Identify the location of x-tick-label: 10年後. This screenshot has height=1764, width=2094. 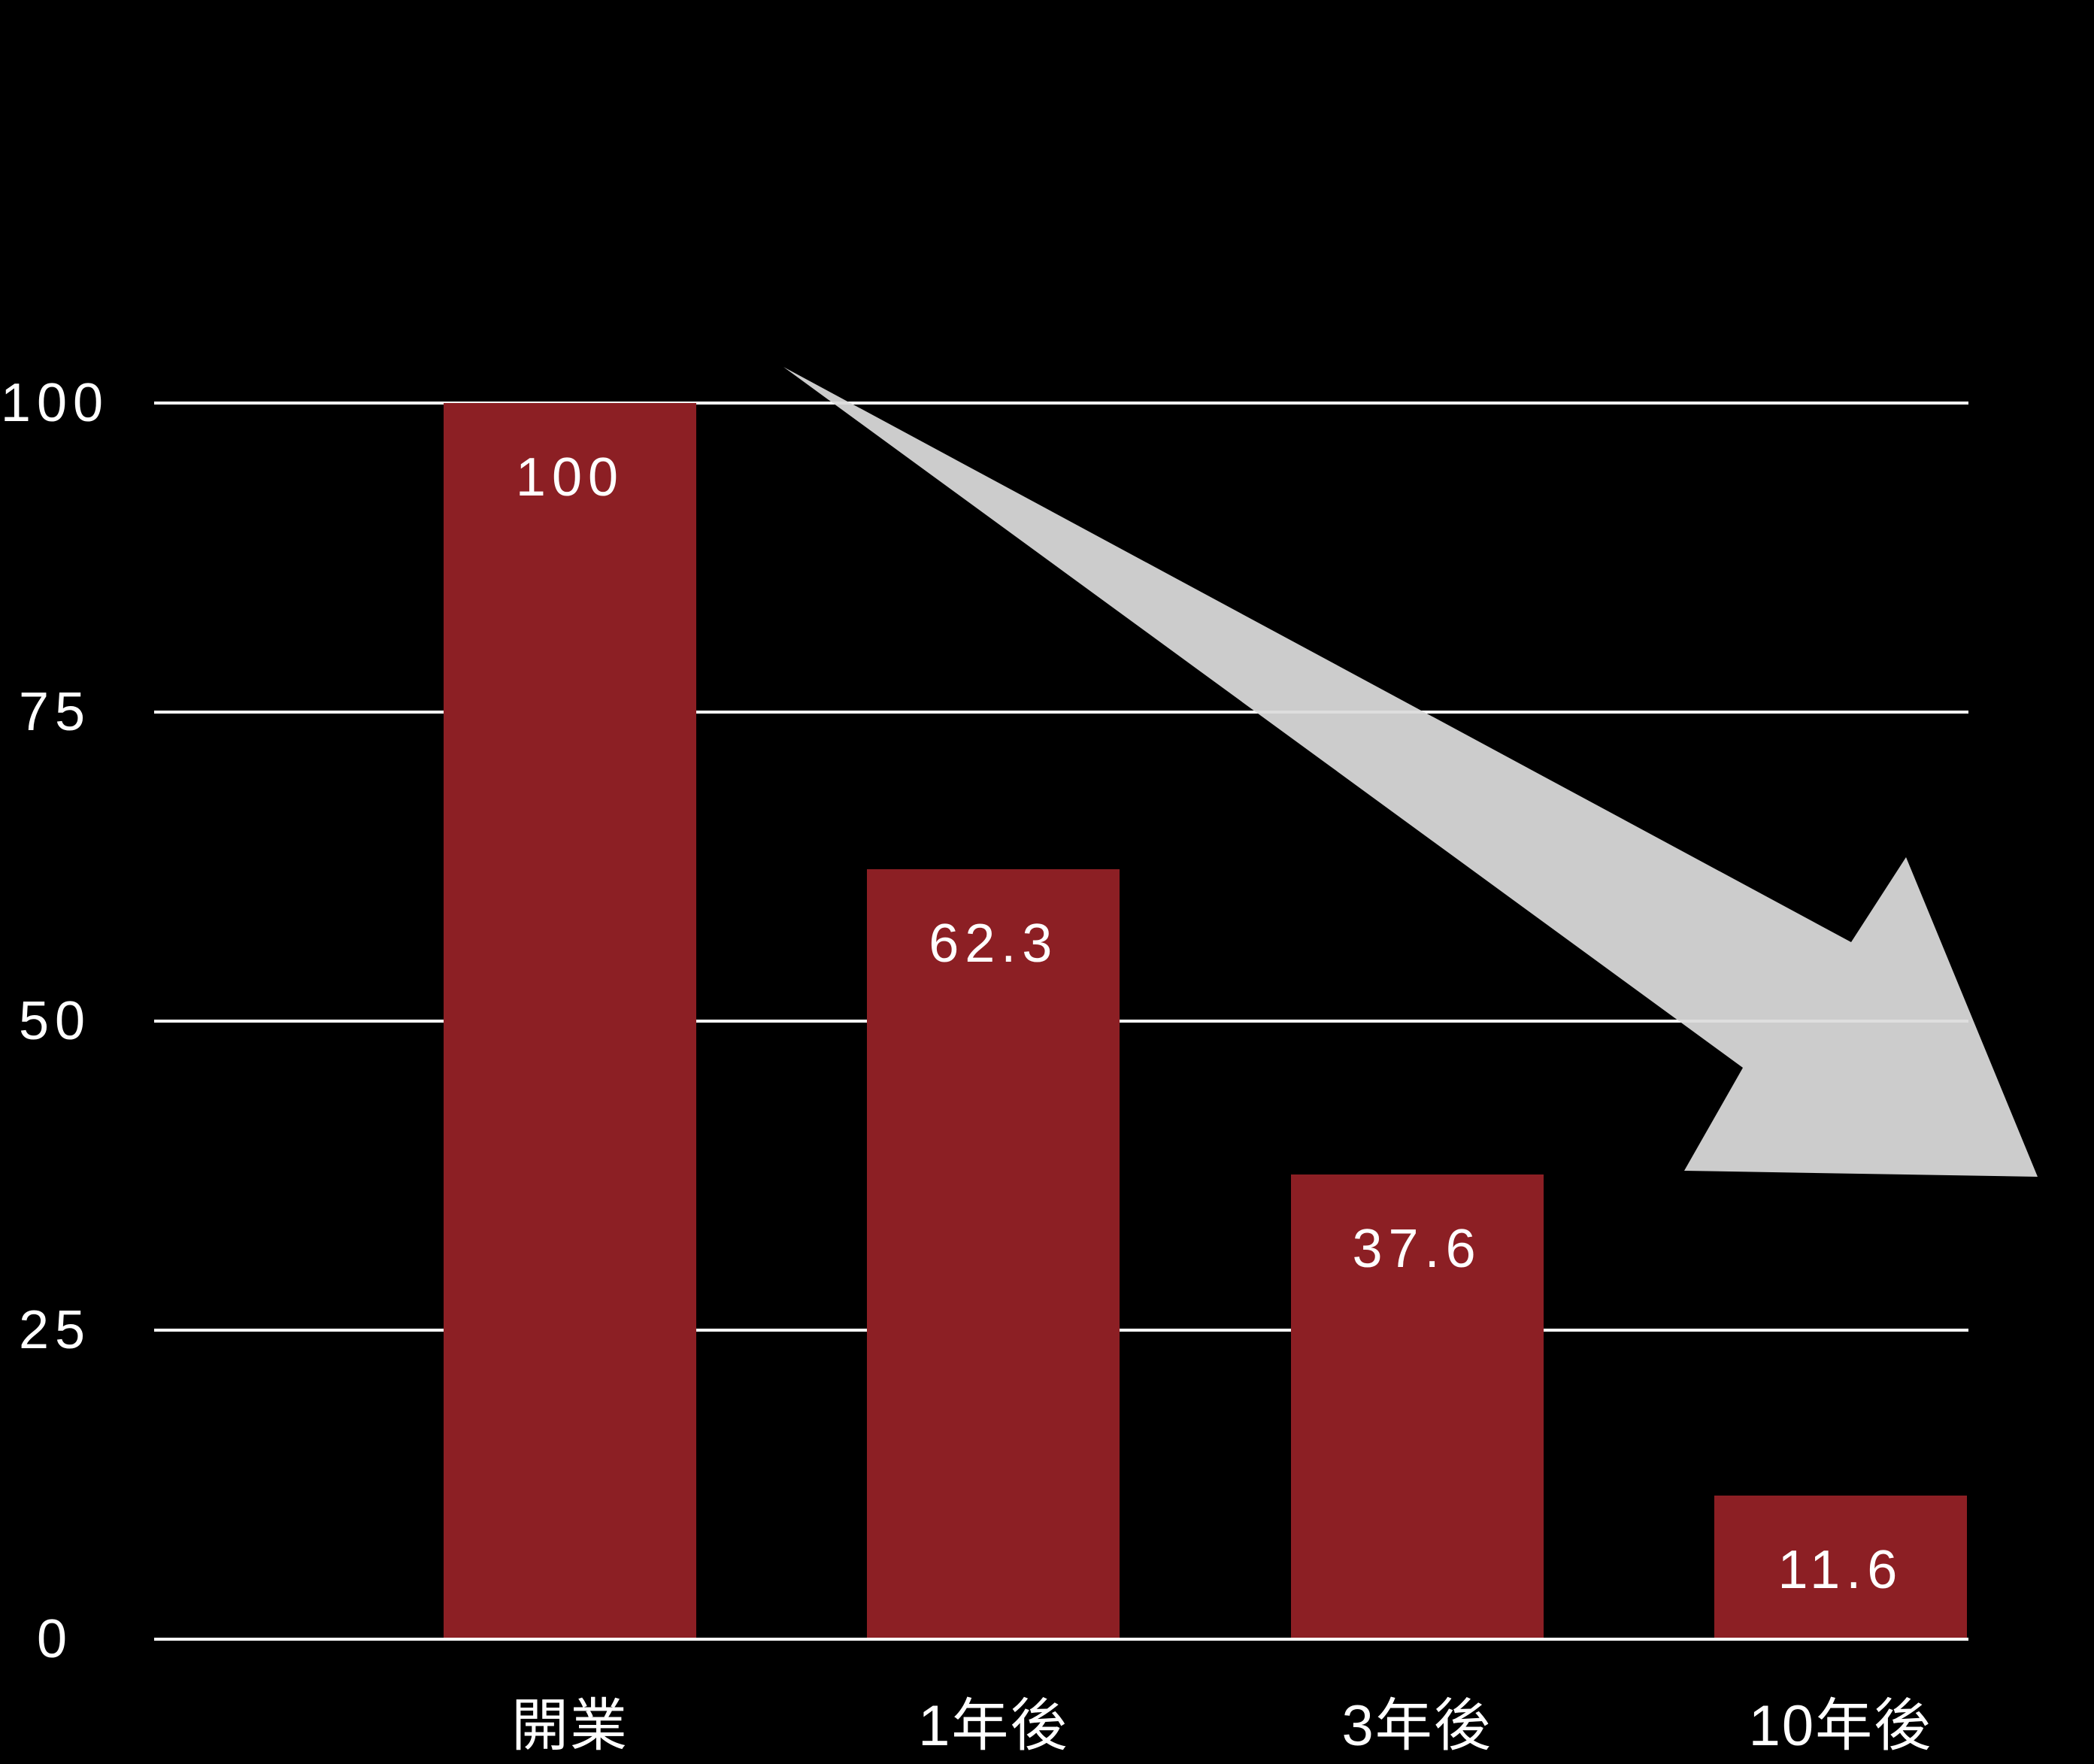
(1840, 1726).